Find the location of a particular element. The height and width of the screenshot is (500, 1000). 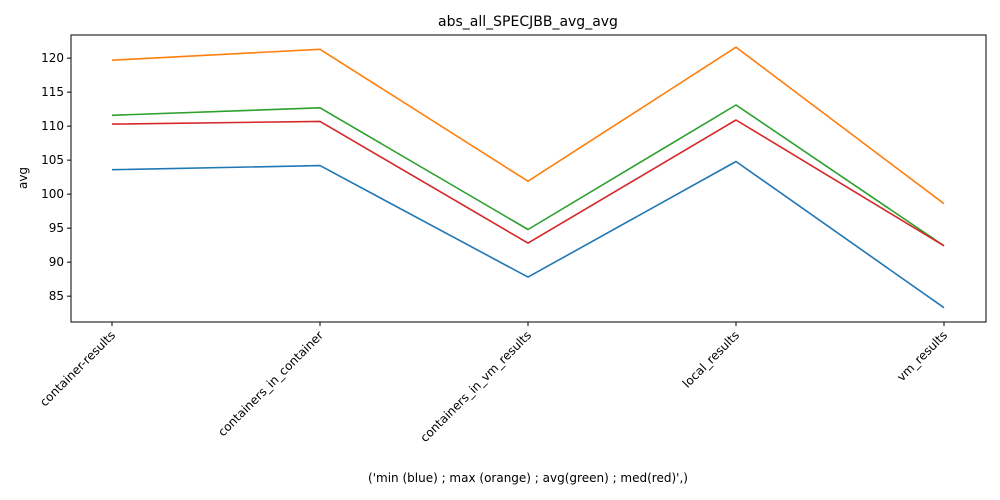

y-tick-label-0: 85 is located at coordinates (56, 296).